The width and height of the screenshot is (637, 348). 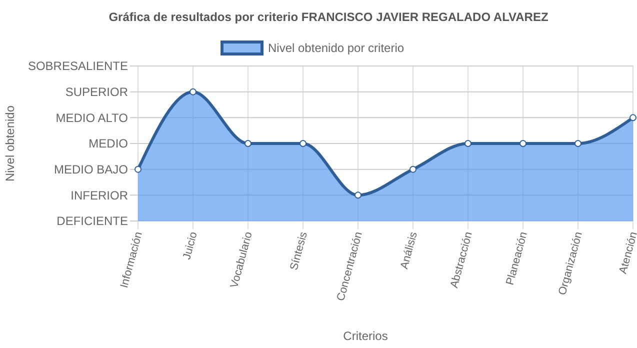 What do you see at coordinates (409, 250) in the screenshot?
I see `x-tick-label: Análisis` at bounding box center [409, 250].